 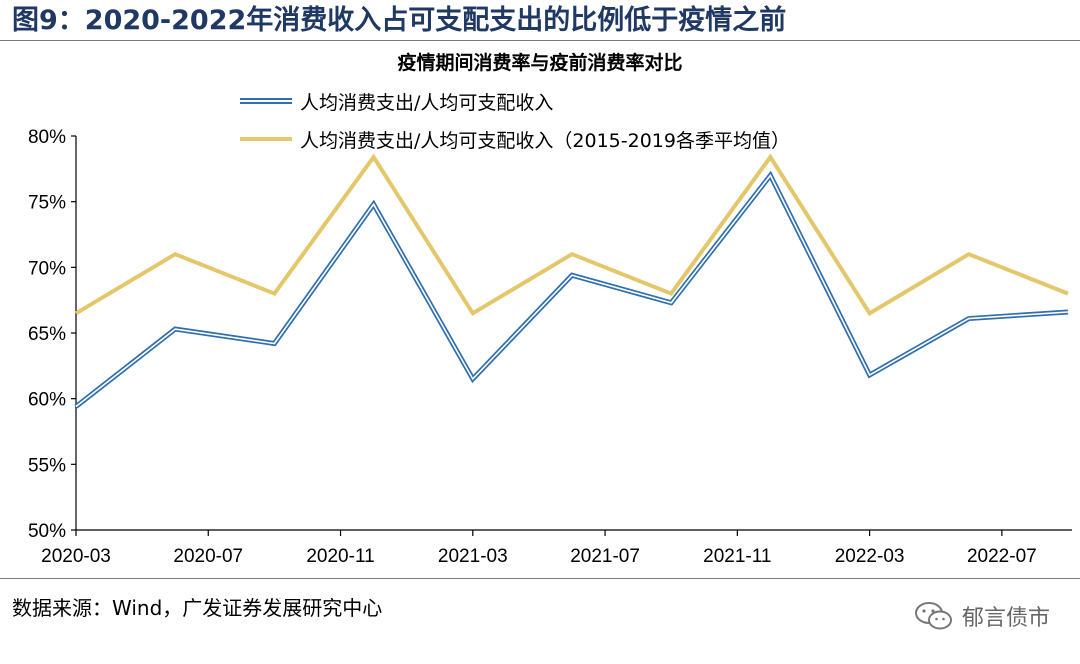 I want to click on y-tick-label: 55%, so click(x=47, y=465).